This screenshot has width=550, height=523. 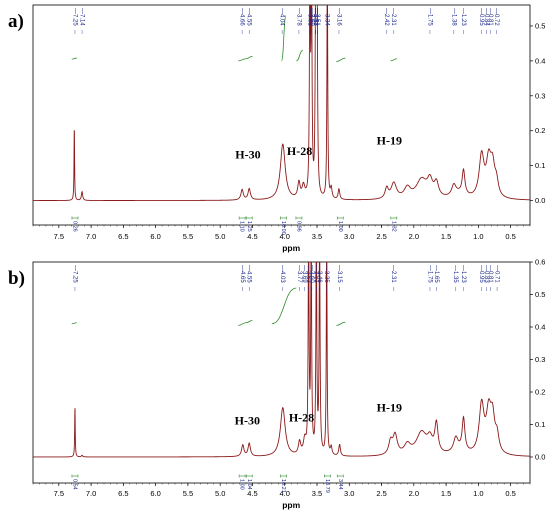 I want to click on integration-value: 0.26, so click(x=75, y=226).